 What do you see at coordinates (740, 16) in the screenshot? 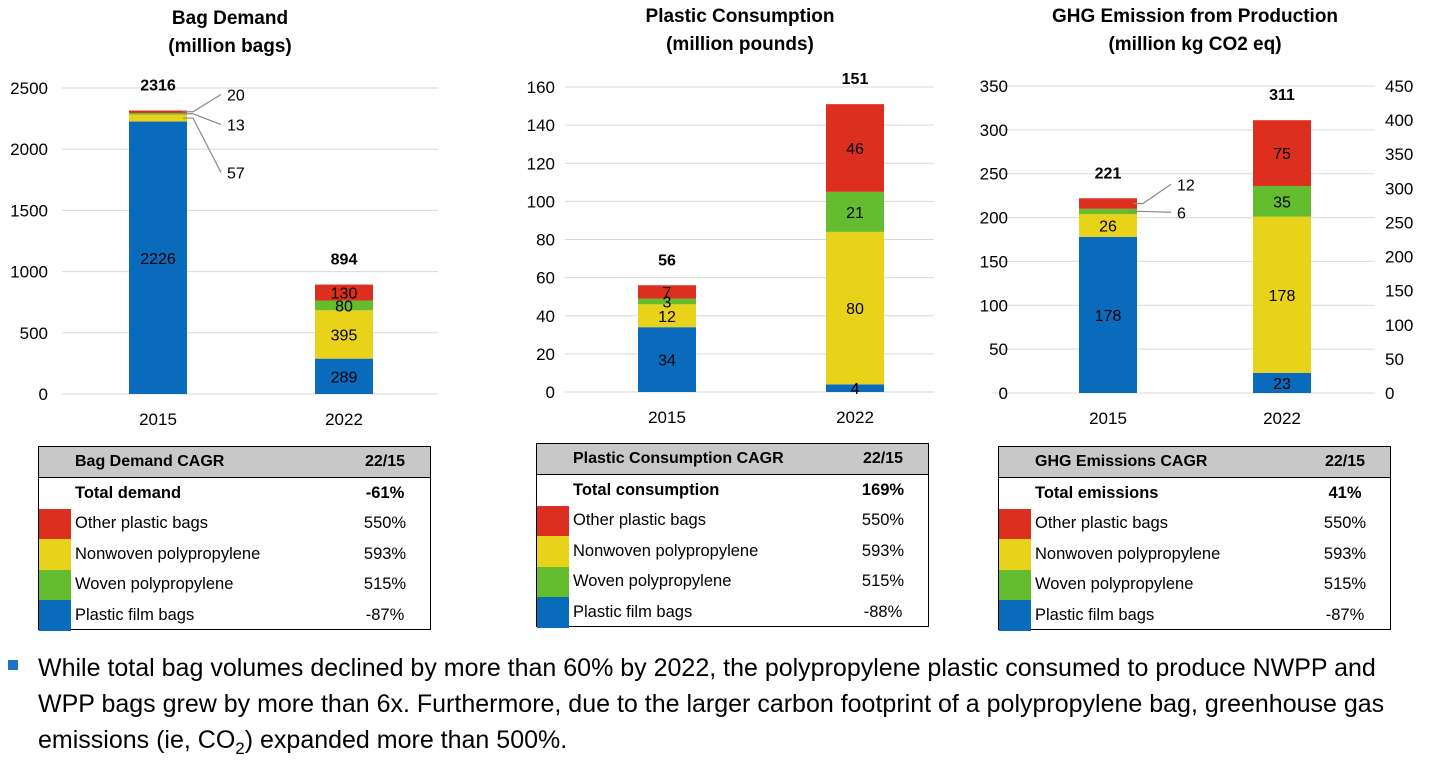
I see `chart-title-line-1: Plastic Consumption` at bounding box center [740, 16].